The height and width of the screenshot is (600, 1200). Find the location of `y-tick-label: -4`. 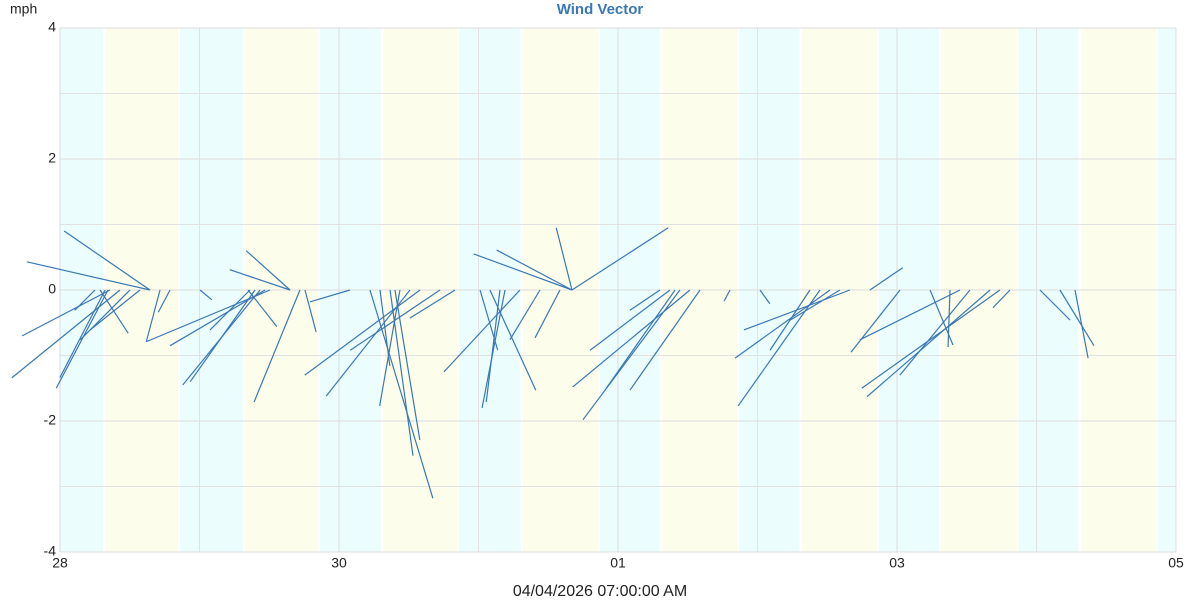

y-tick-label: -4 is located at coordinates (50, 551).